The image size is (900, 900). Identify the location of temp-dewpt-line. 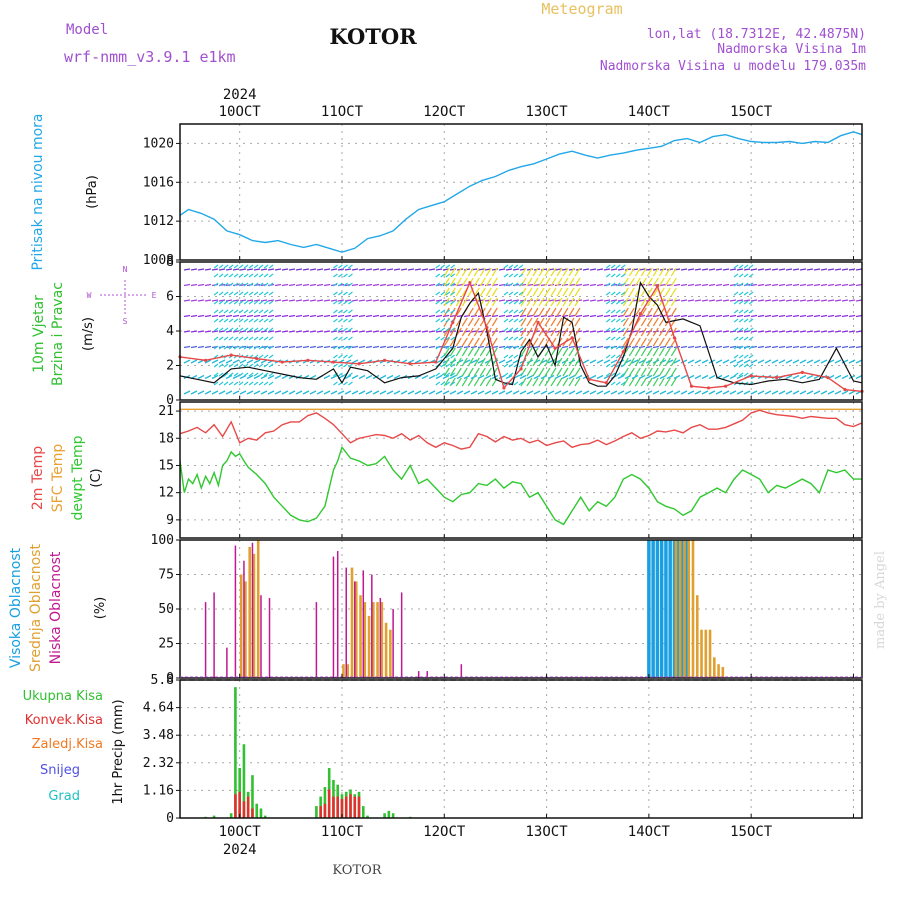
(520, 485).